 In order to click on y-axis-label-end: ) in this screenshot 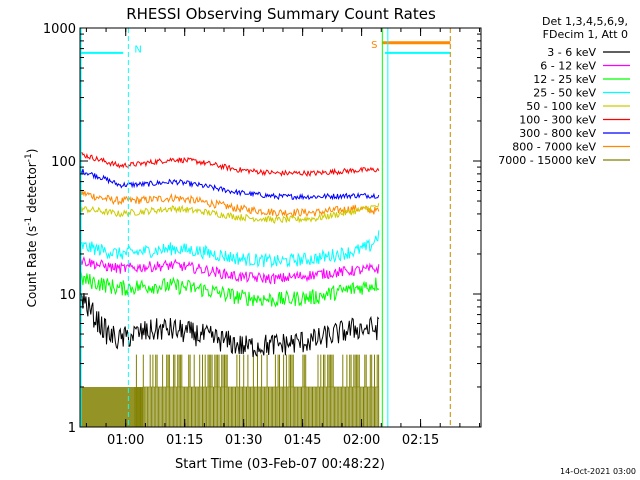, I will do `click(32, 151)`.